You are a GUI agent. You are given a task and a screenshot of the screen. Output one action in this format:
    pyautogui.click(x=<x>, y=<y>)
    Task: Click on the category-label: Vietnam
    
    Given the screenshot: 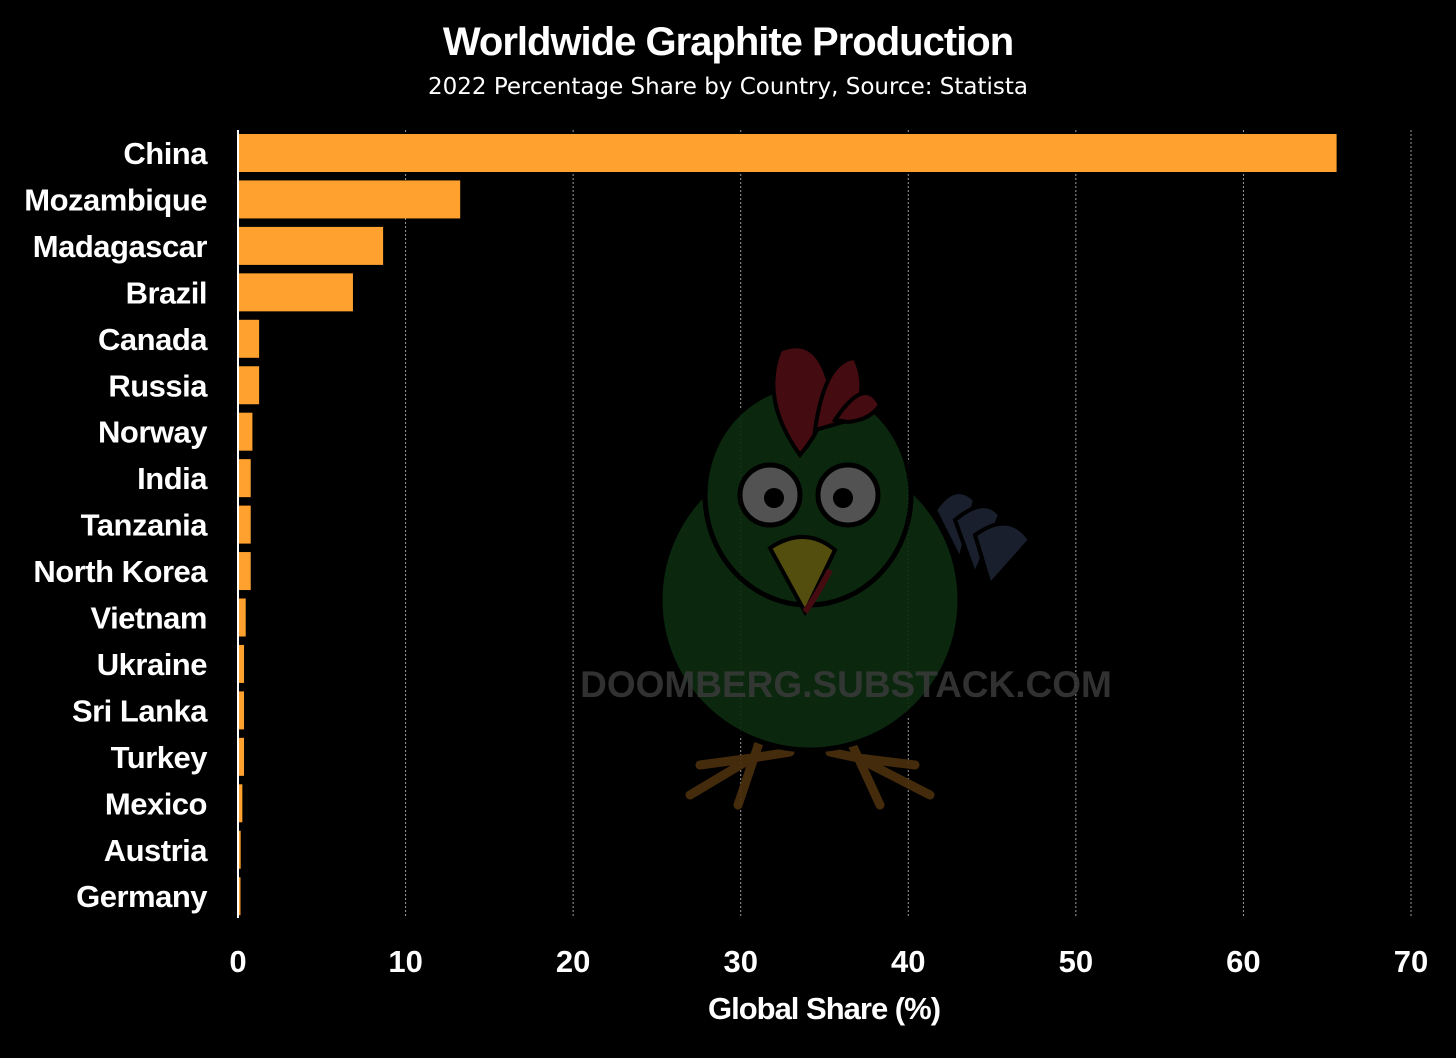 What is the action you would take?
    pyautogui.click(x=148, y=618)
    